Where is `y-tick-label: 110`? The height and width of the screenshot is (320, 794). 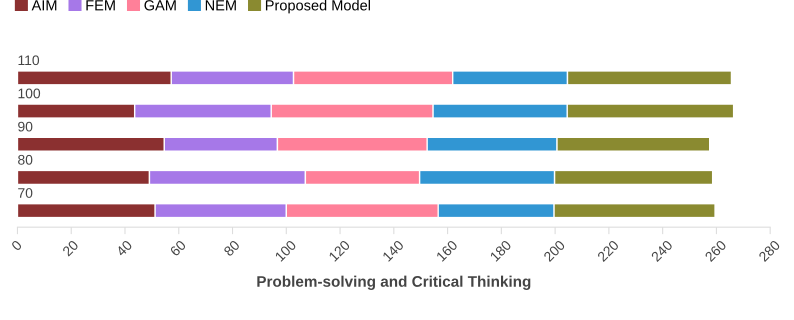 y-tick-label: 110 is located at coordinates (29, 60).